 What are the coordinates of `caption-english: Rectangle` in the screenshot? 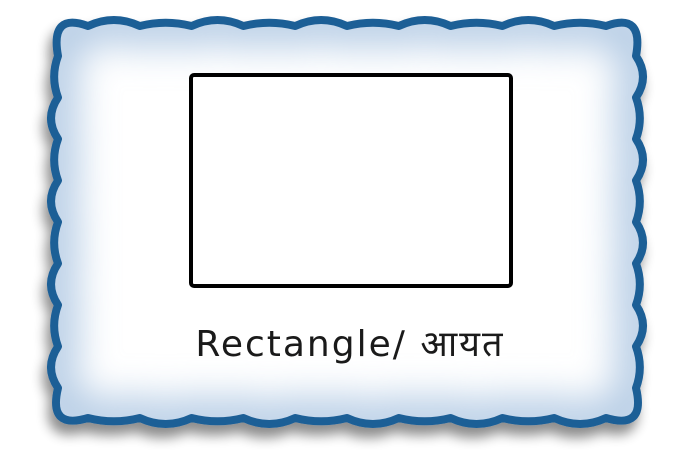 It's located at (294, 344).